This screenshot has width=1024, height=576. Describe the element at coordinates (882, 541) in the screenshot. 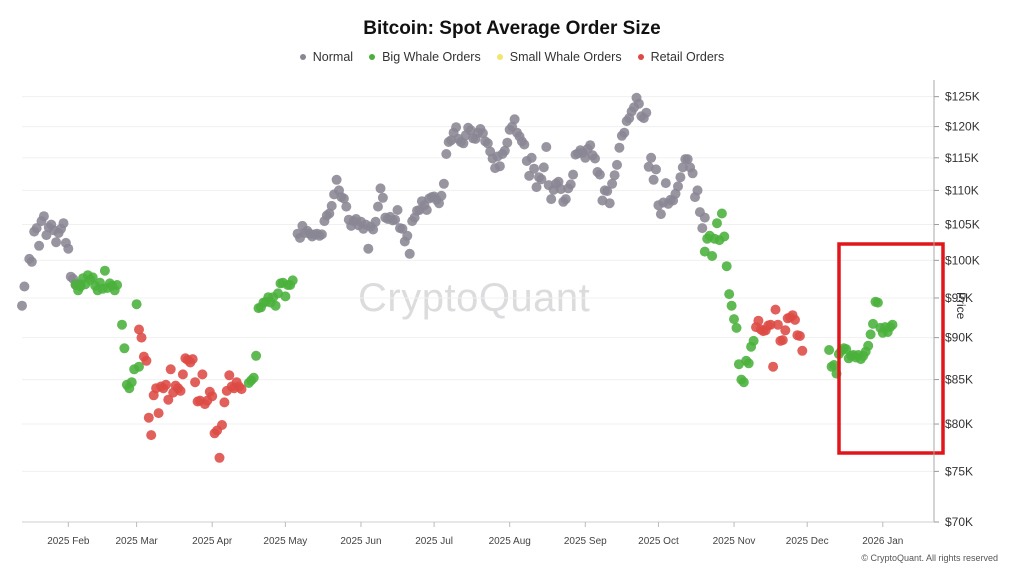

I see `x-tick-label: 2026 Jan` at that location.